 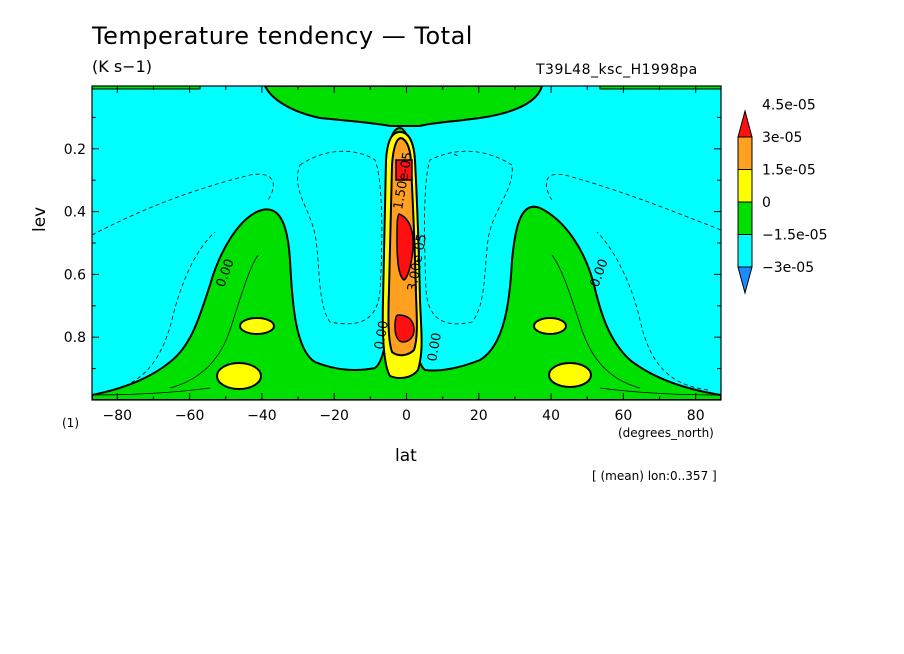 What do you see at coordinates (789, 106) in the screenshot?
I see `colorbar-label: 4.5e-05` at bounding box center [789, 106].